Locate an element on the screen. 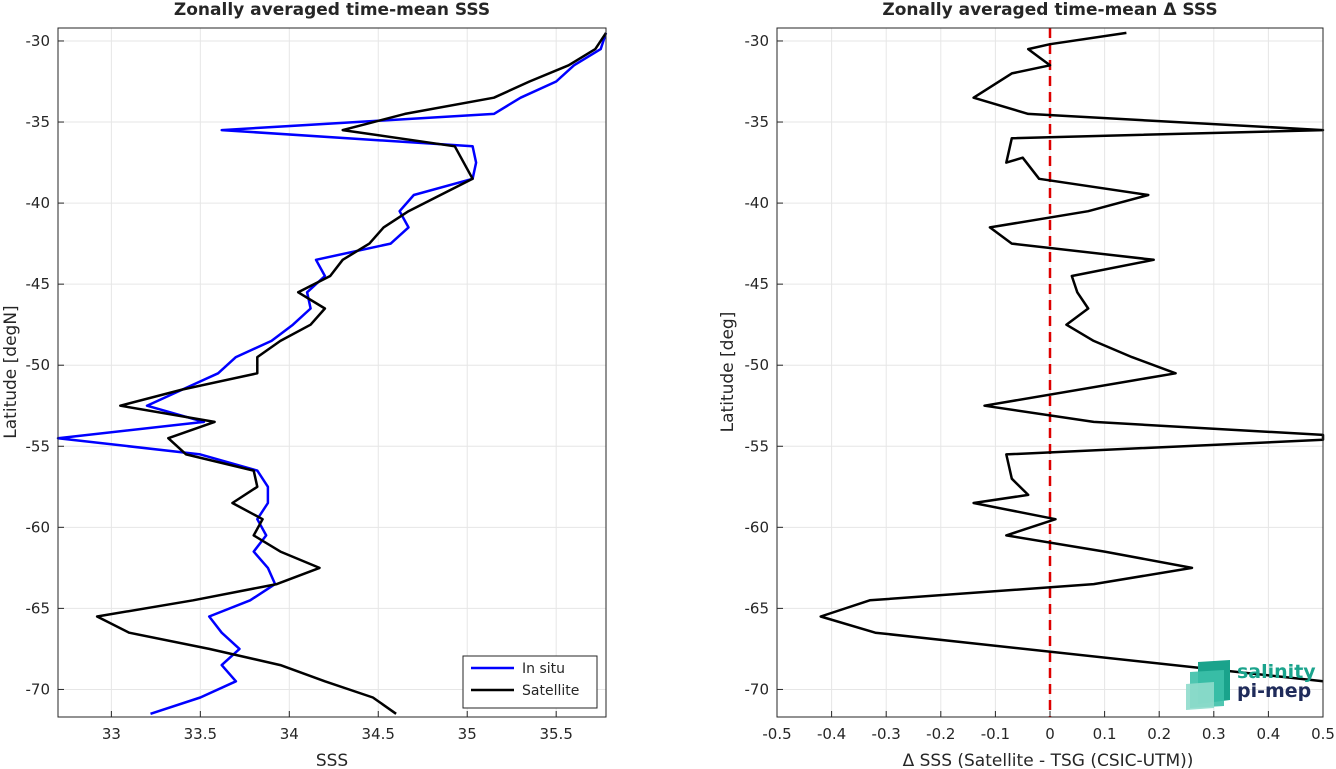  right-y-tick-label: -65 is located at coordinates (757, 608).